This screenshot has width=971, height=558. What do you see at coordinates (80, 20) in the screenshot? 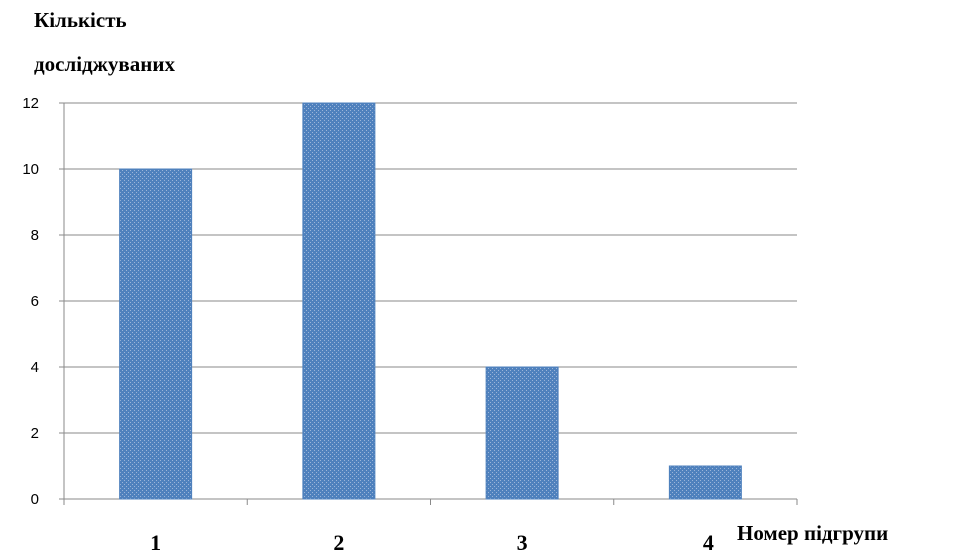
I see `y-axis-label-line-1: Кількість` at bounding box center [80, 20].